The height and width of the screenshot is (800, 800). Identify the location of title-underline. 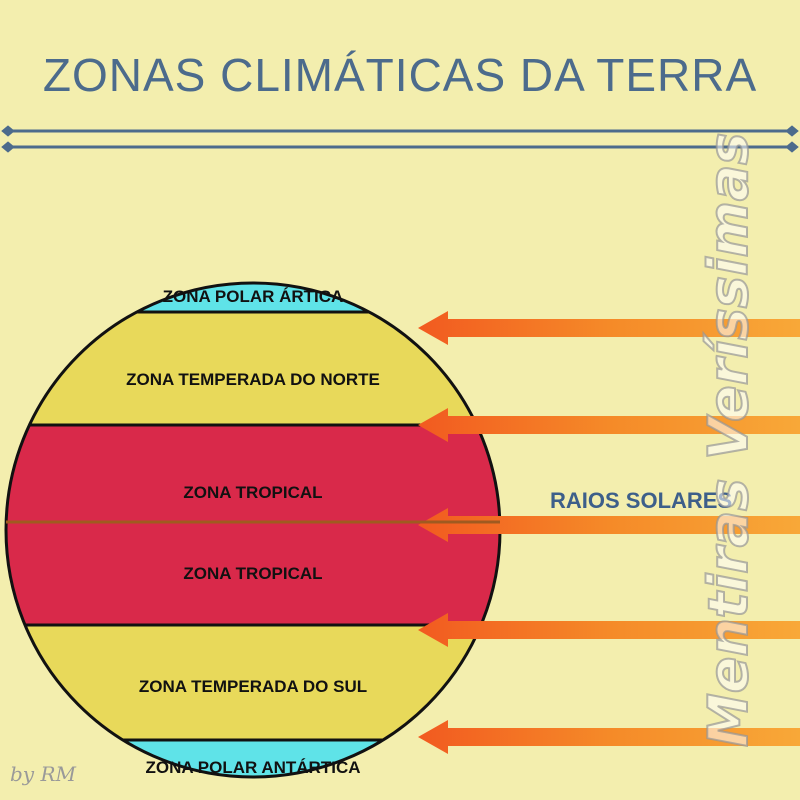
(400, 139).